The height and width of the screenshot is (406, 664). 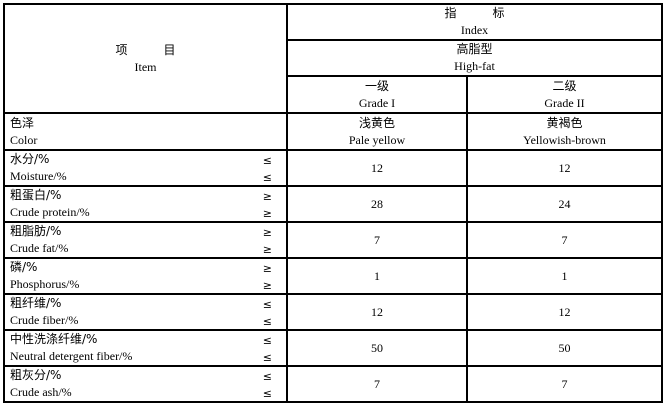 What do you see at coordinates (145, 240) in the screenshot?
I see `row-label: 粗脂肪/% Crude fat/% ≥ ≥` at bounding box center [145, 240].